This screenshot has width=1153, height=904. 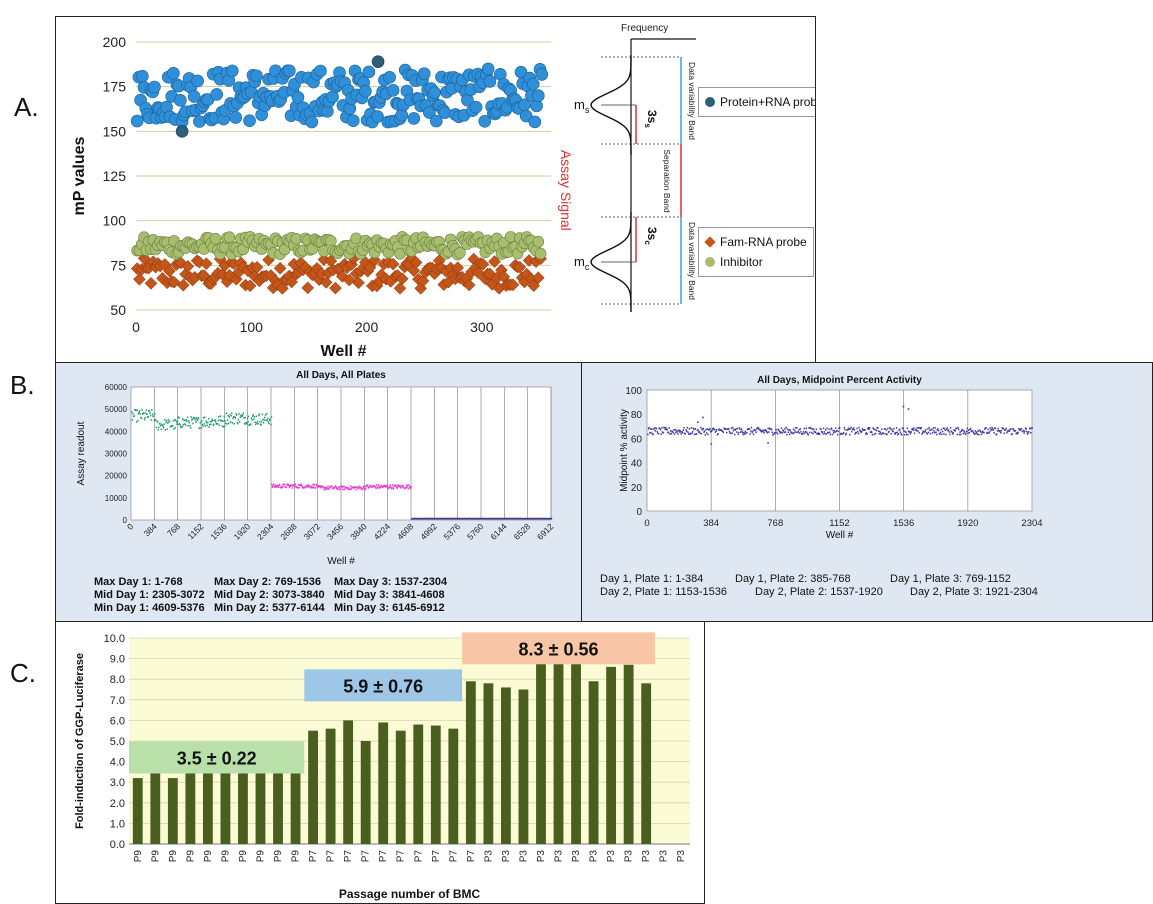 What do you see at coordinates (173, 529) in the screenshot?
I see `x-tick-label: 768` at bounding box center [173, 529].